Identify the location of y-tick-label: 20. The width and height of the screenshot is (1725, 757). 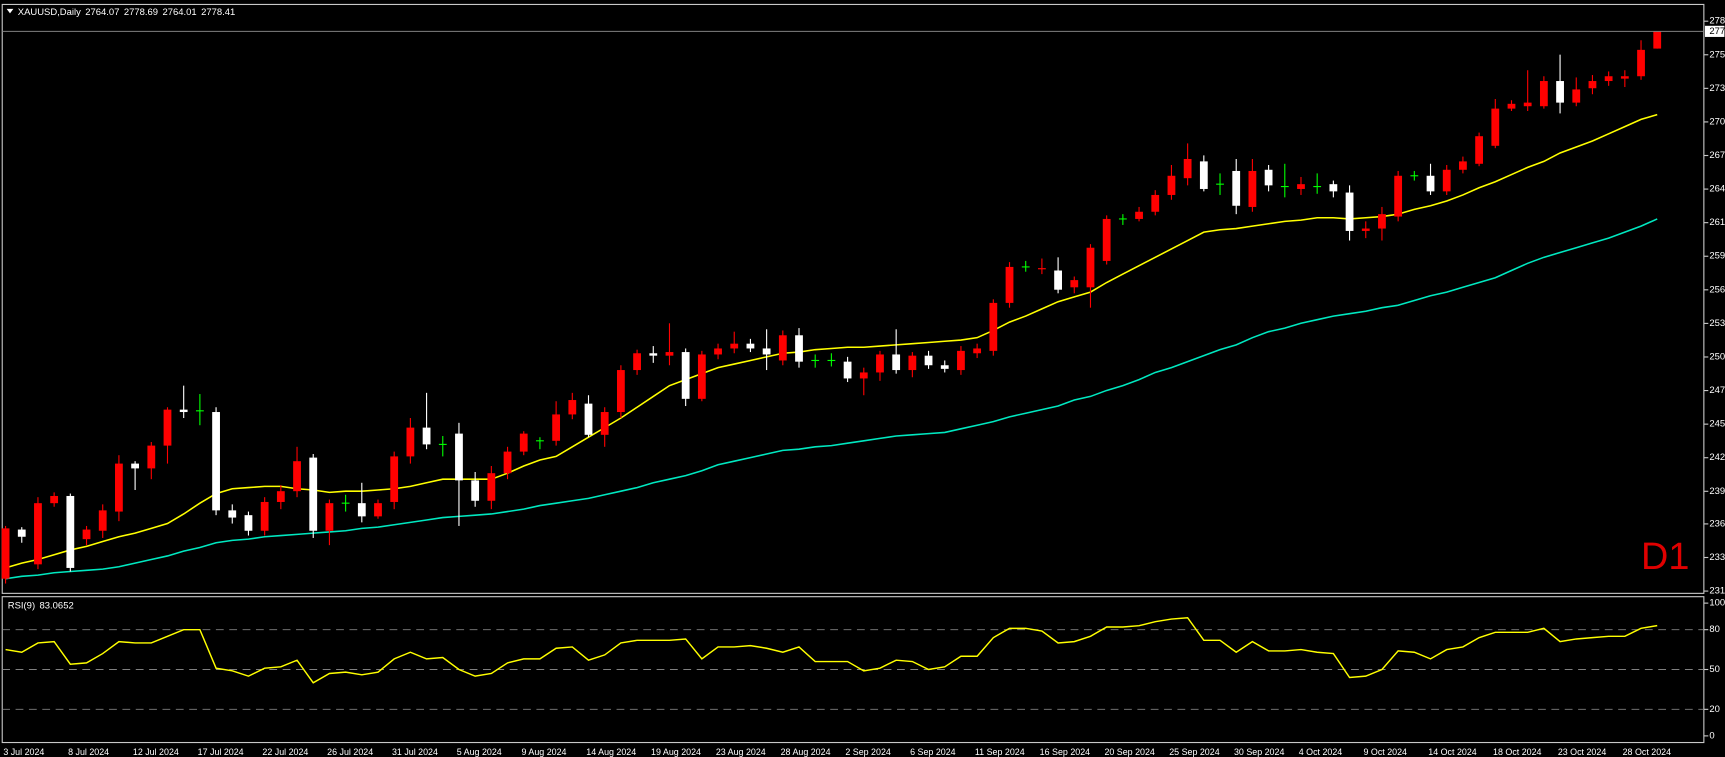
(1714, 709).